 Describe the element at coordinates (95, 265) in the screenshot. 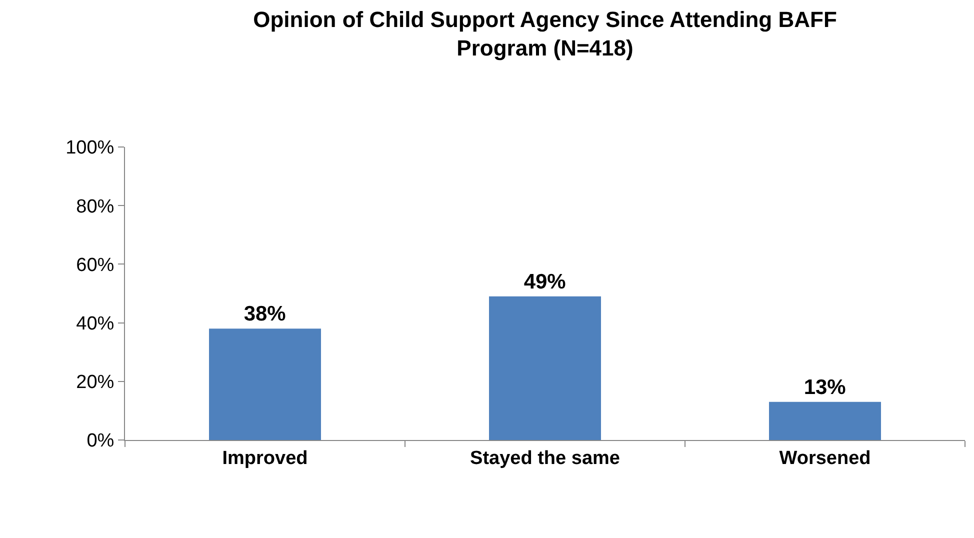

I see `y-tick-label: 60%` at that location.